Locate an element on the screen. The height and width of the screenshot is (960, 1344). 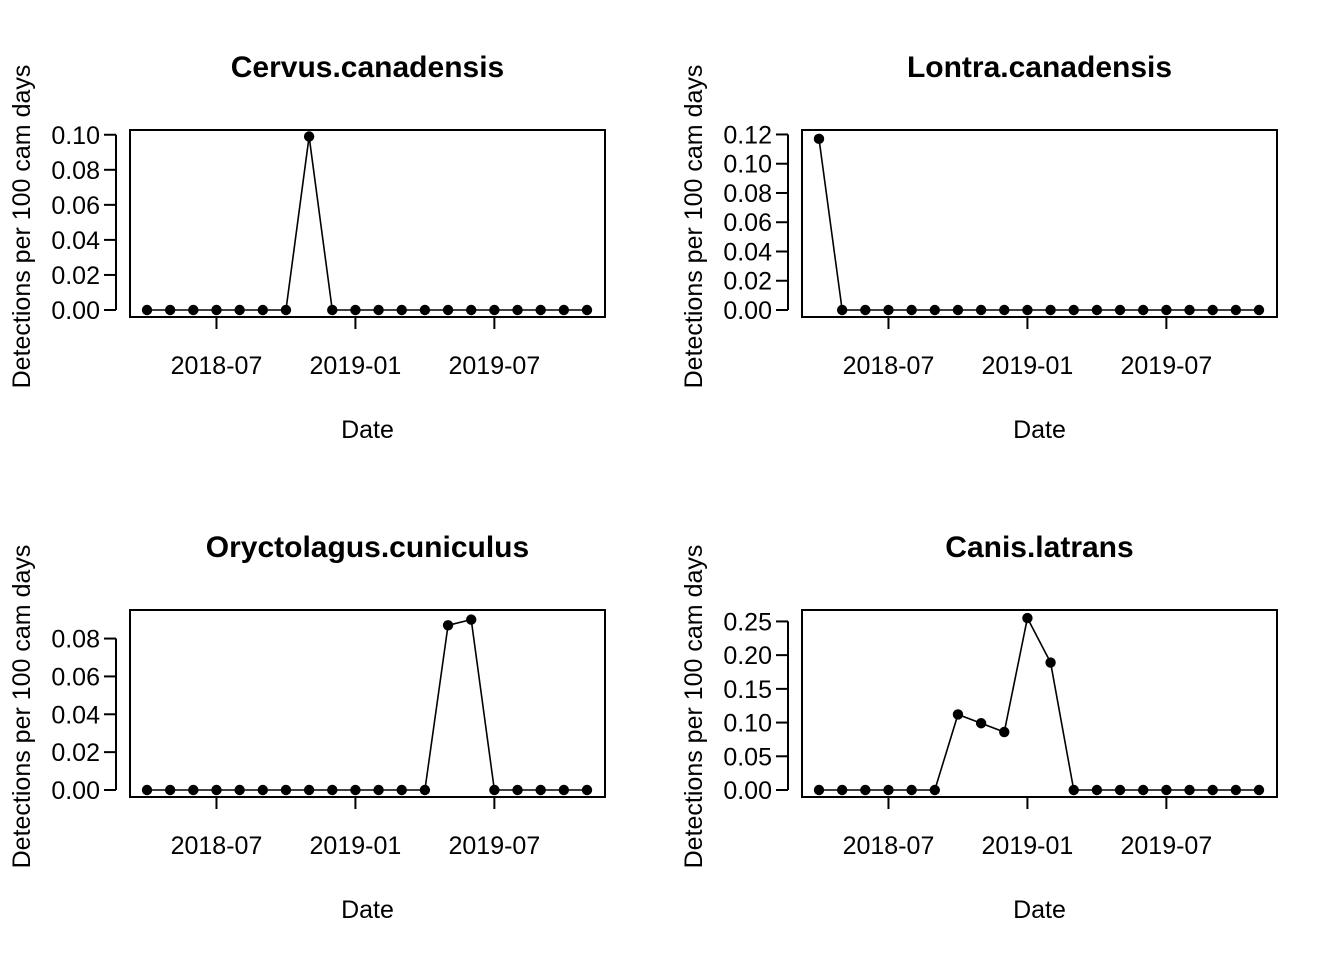
chart-title: Cervus.canadensis is located at coordinates (367, 67).